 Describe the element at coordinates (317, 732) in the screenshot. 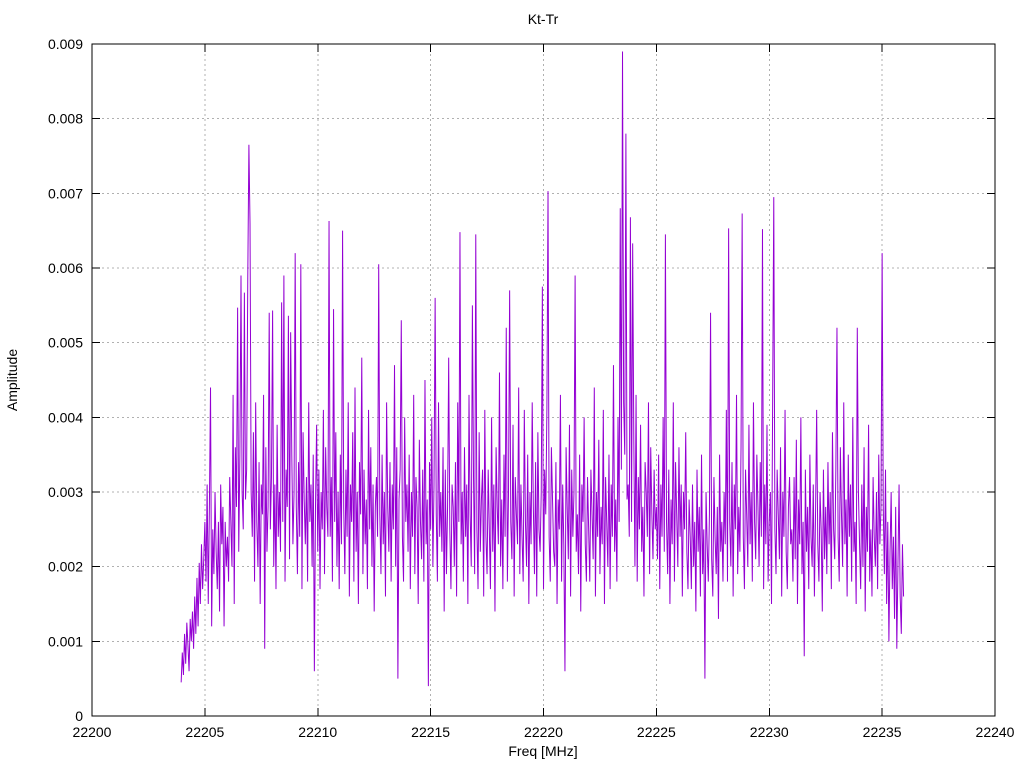

I see `x-tick-label: 22210` at that location.